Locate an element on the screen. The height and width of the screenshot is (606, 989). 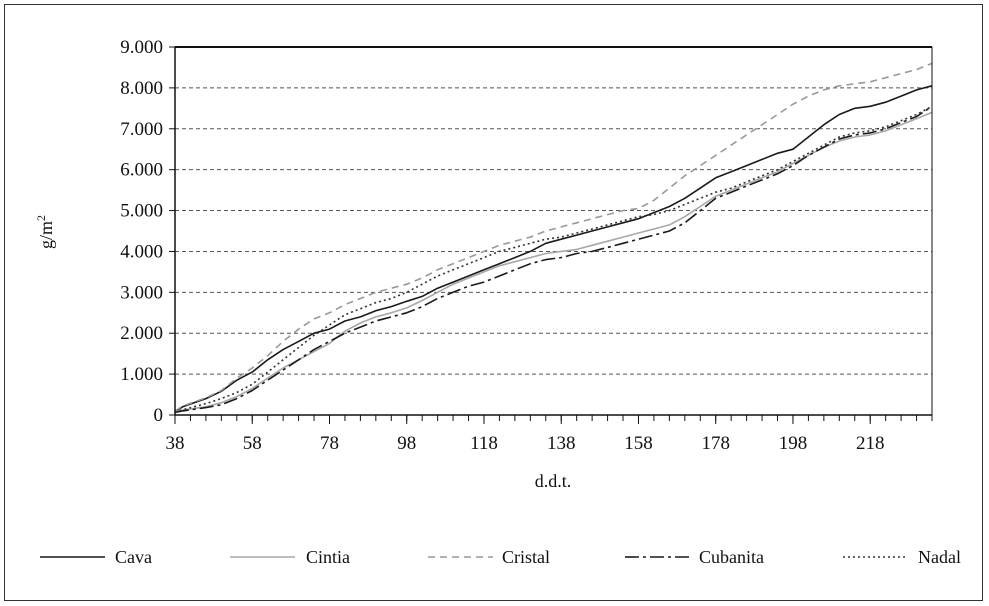
x-tick-label: 58 is located at coordinates (252, 443).